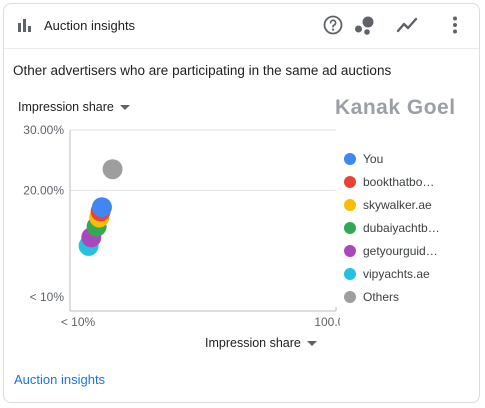 The image size is (485, 408). Describe the element at coordinates (78, 322) in the screenshot. I see `x-tick-label: < 10%` at that location.